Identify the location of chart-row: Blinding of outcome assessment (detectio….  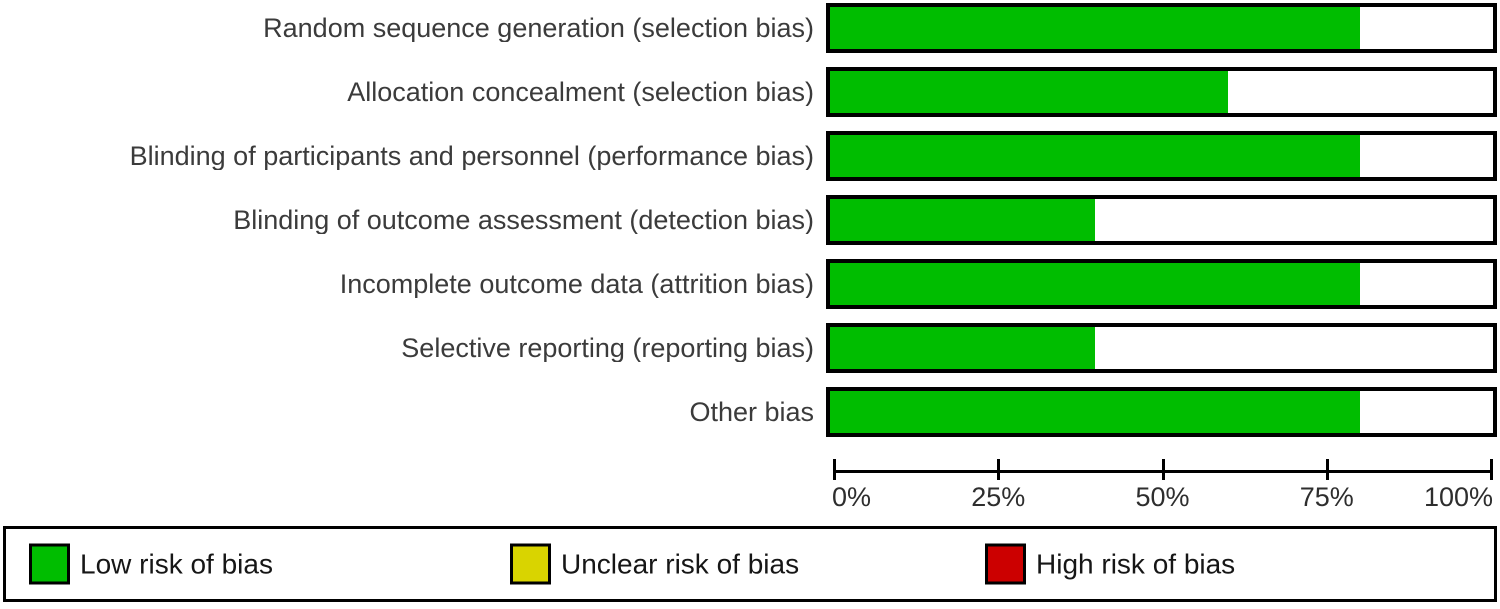
(750, 220).